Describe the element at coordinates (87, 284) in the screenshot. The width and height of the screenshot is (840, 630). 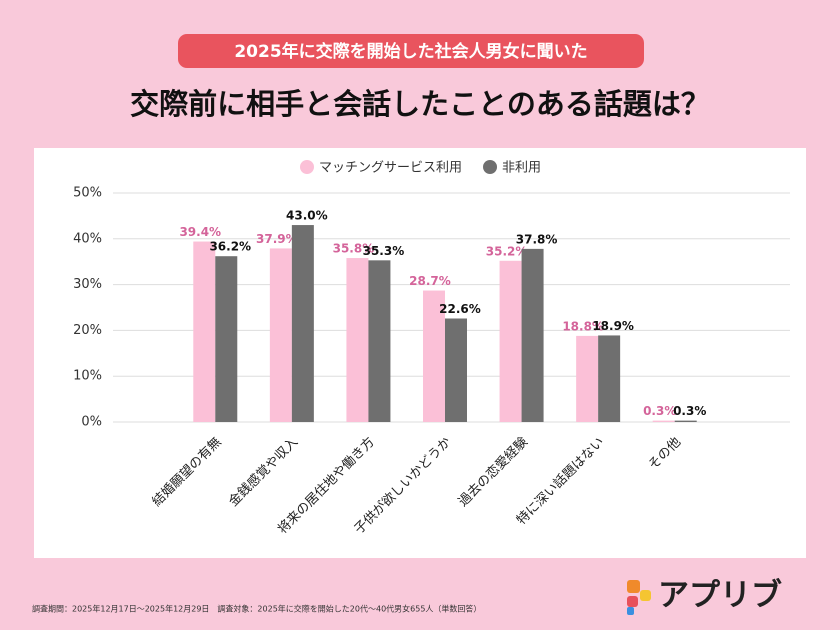
I see `y-tick-label: 30%` at that location.